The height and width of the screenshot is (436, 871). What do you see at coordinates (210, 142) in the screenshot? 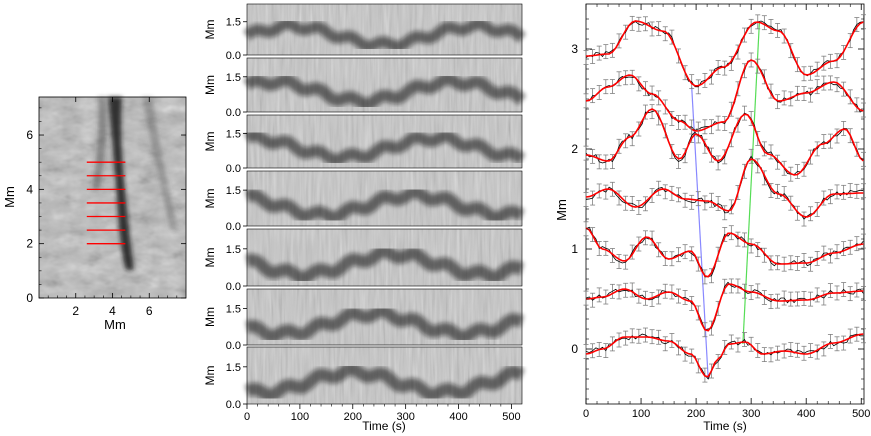
I see `strip-2-ylabel: Mm` at bounding box center [210, 142].